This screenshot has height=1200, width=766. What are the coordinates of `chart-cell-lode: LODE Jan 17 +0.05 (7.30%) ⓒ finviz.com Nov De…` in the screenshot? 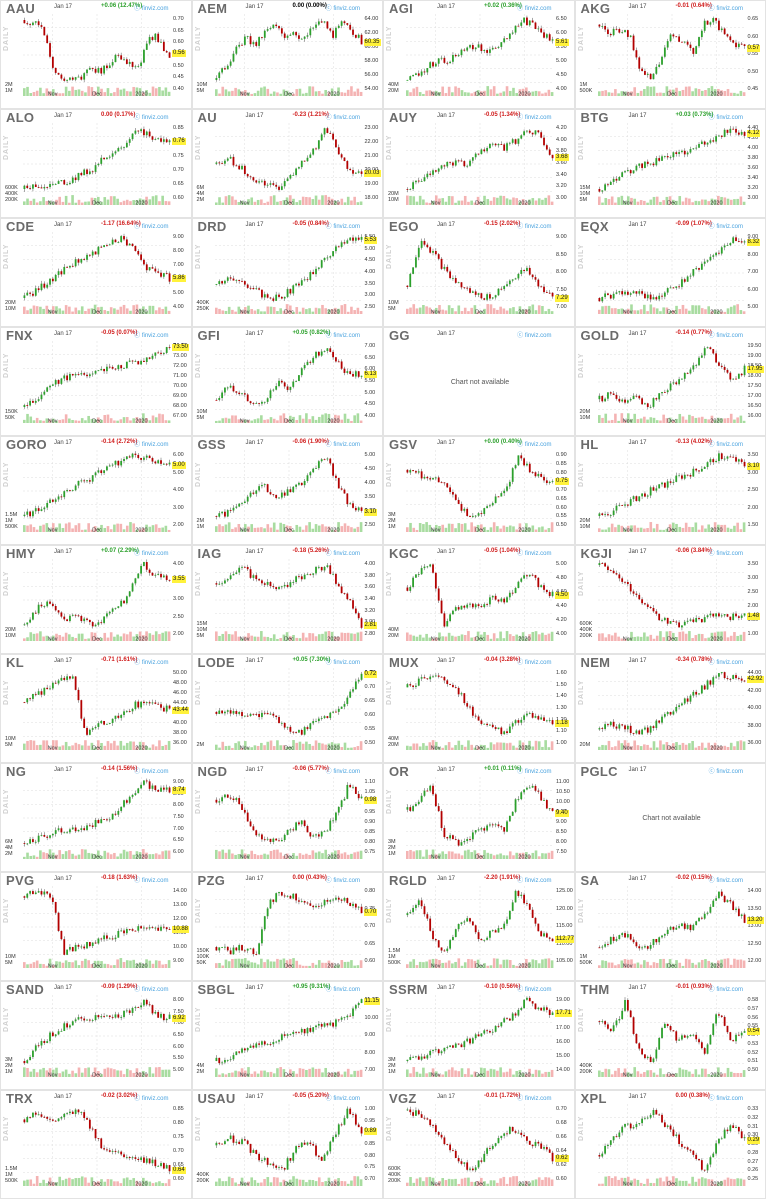 It's located at (287, 708).